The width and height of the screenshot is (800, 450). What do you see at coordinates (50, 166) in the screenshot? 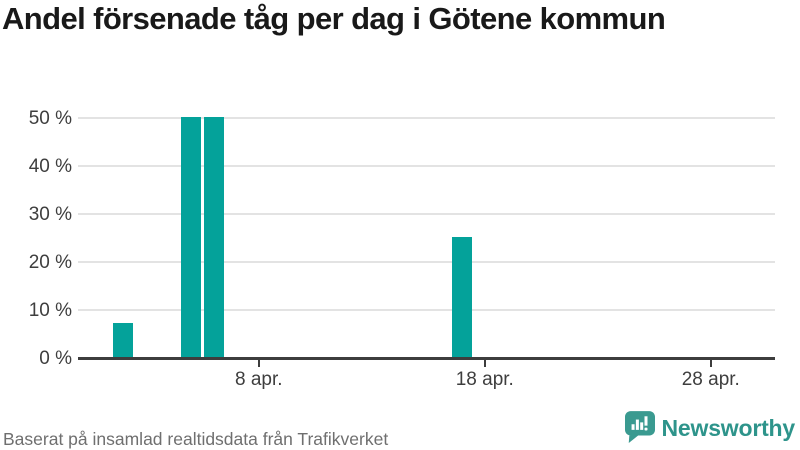
I see `y-axis-label: 40 %` at bounding box center [50, 166].